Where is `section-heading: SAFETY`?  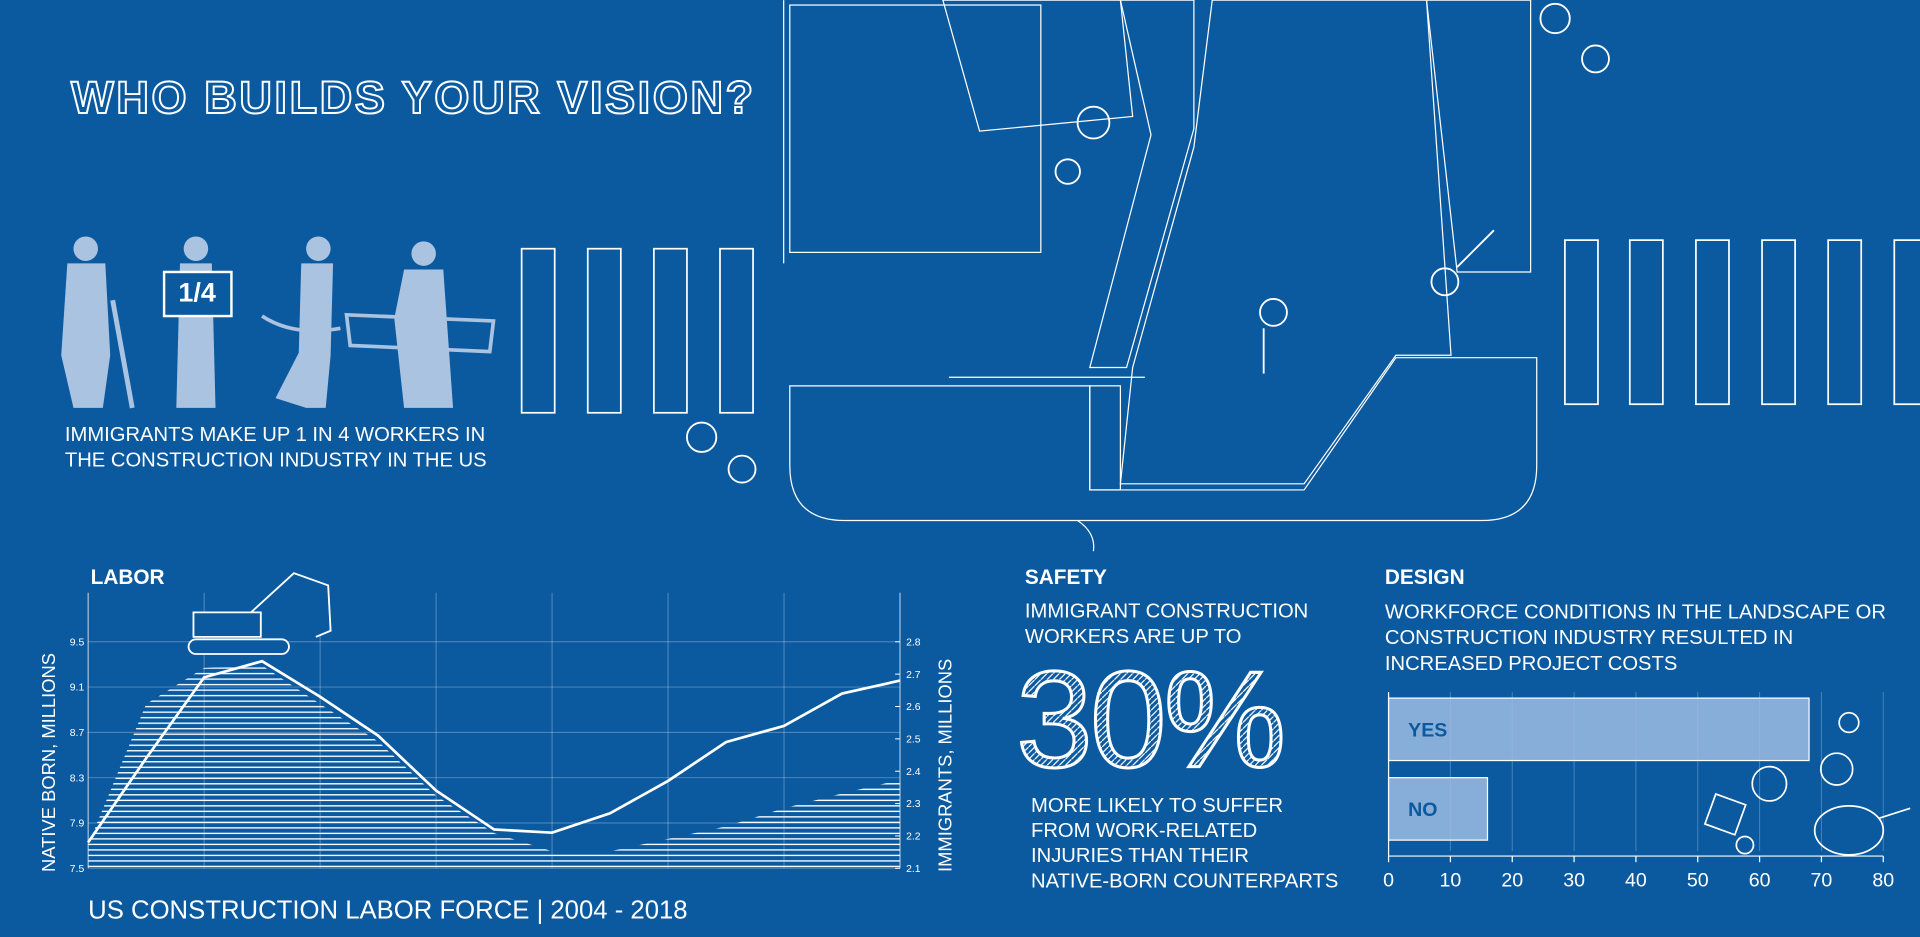 section-heading: SAFETY is located at coordinates (1066, 577).